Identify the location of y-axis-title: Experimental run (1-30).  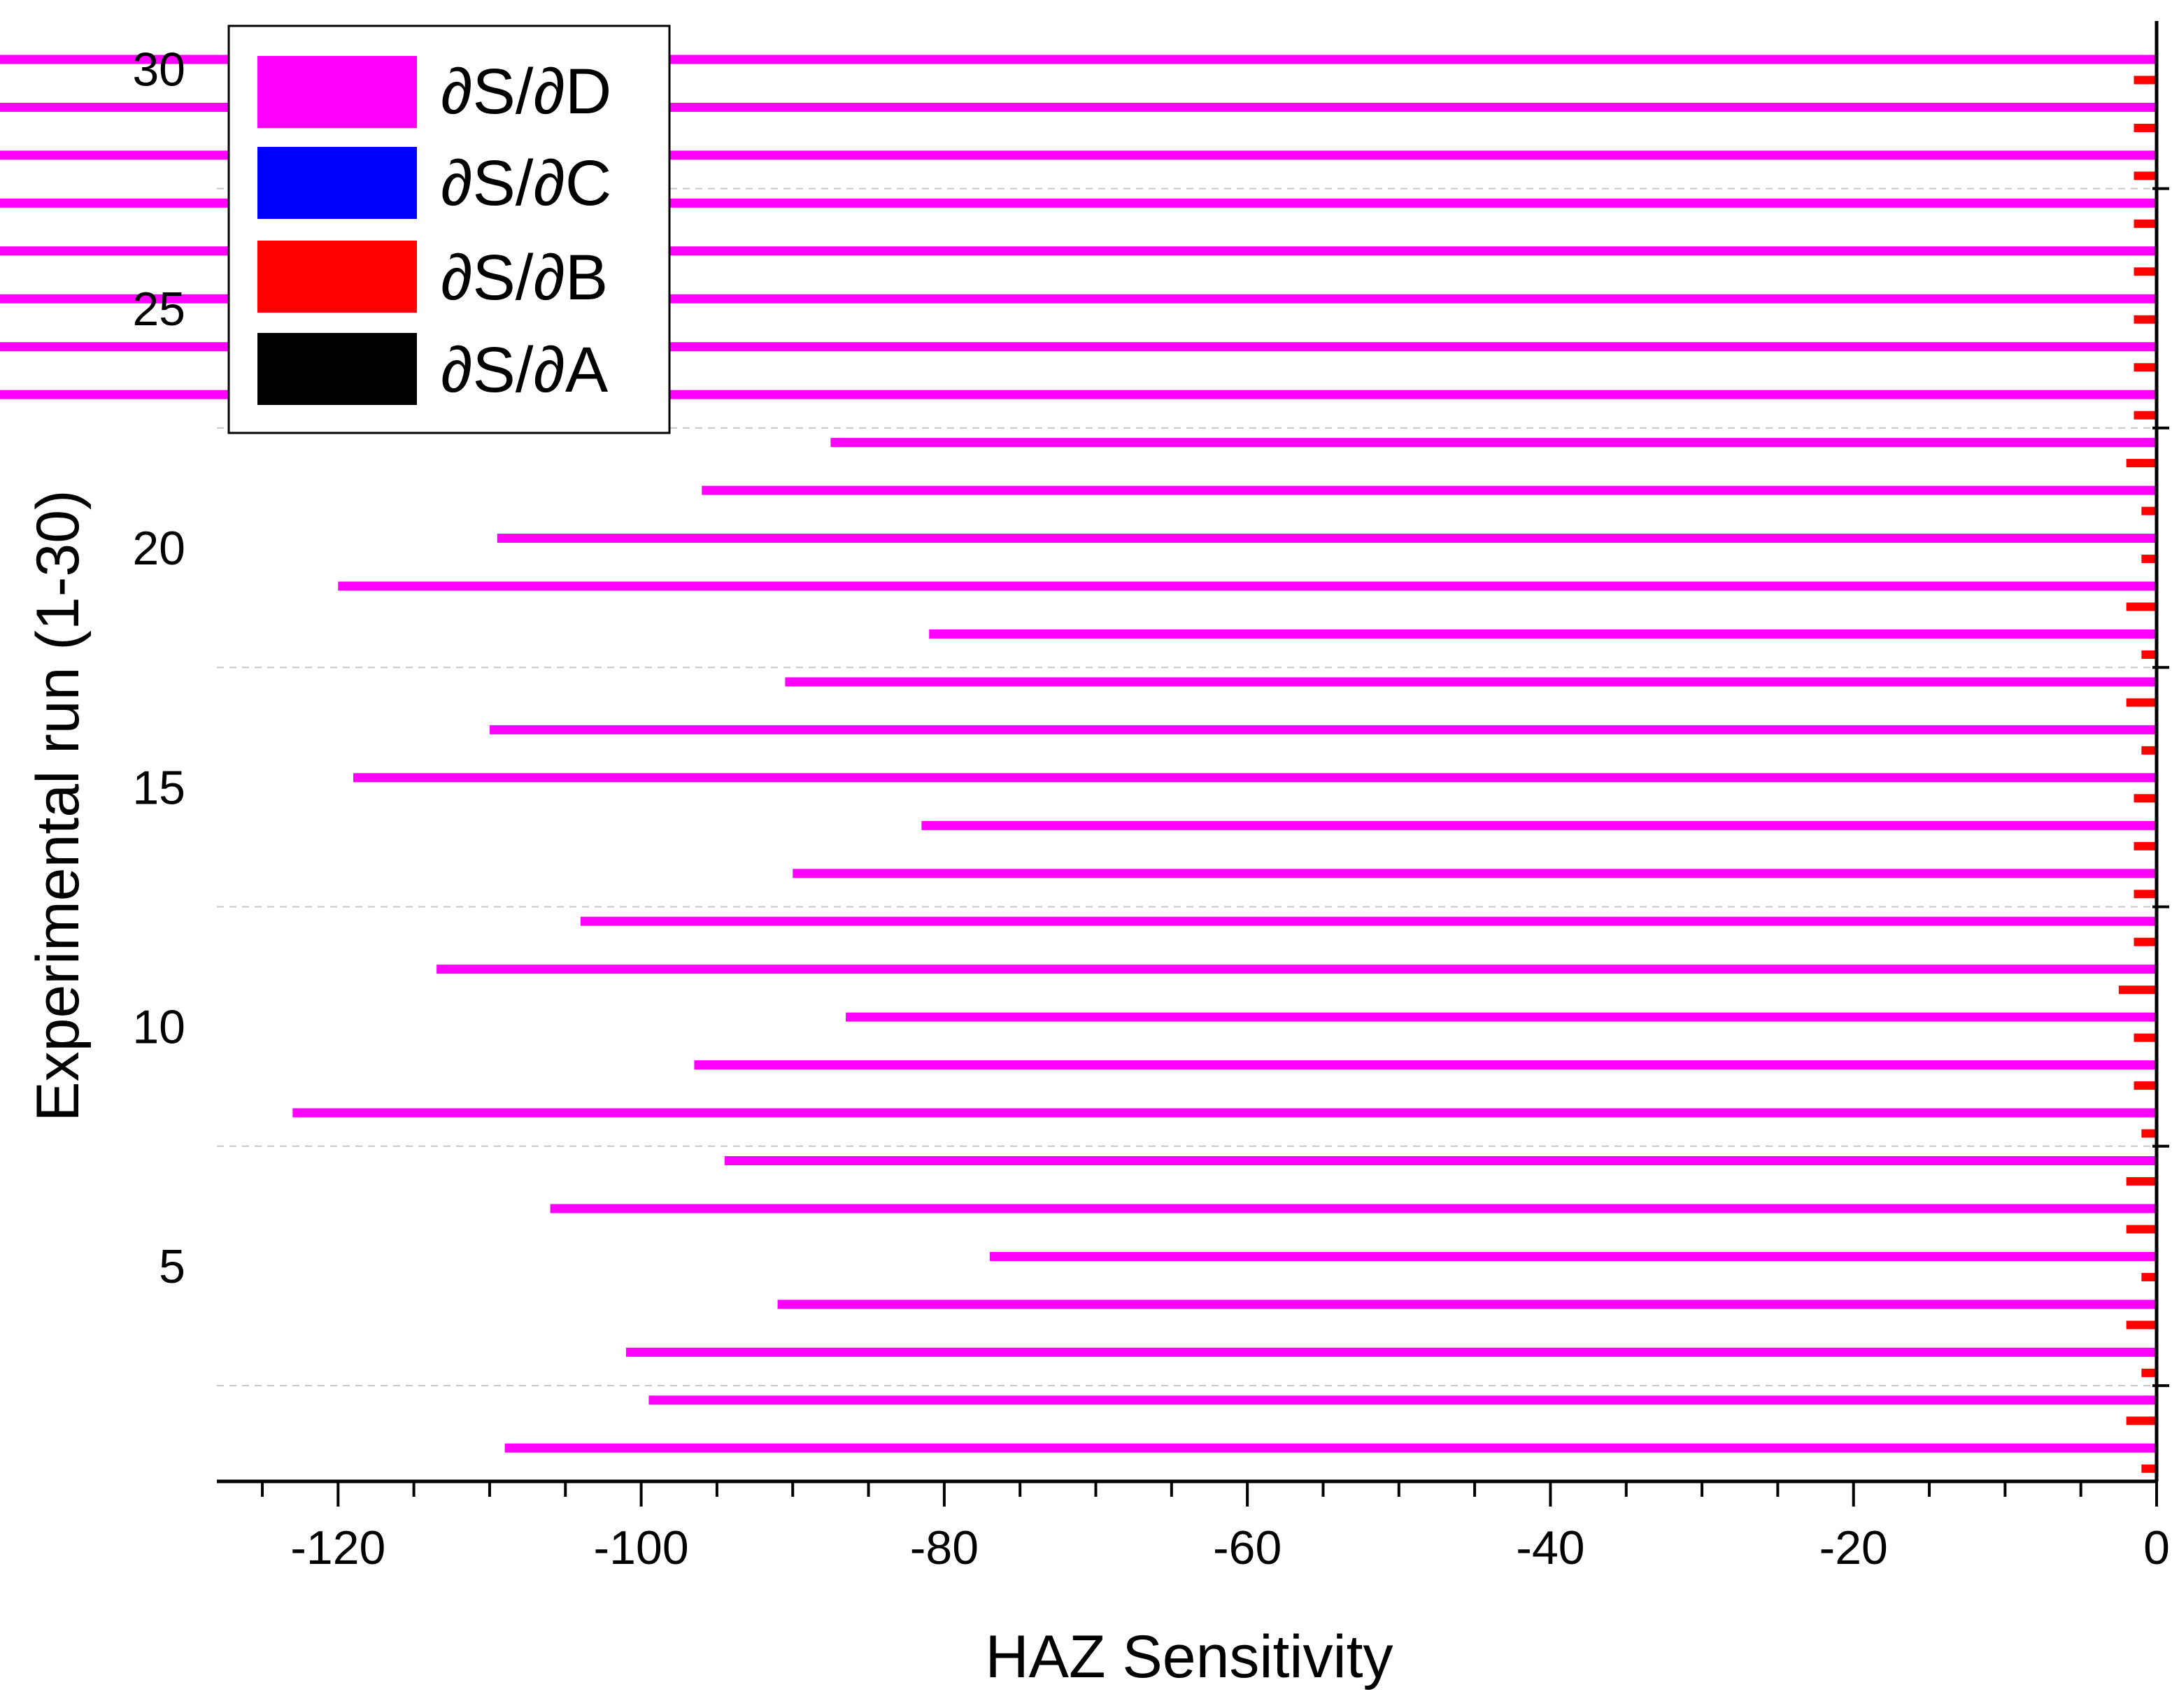
(58, 805).